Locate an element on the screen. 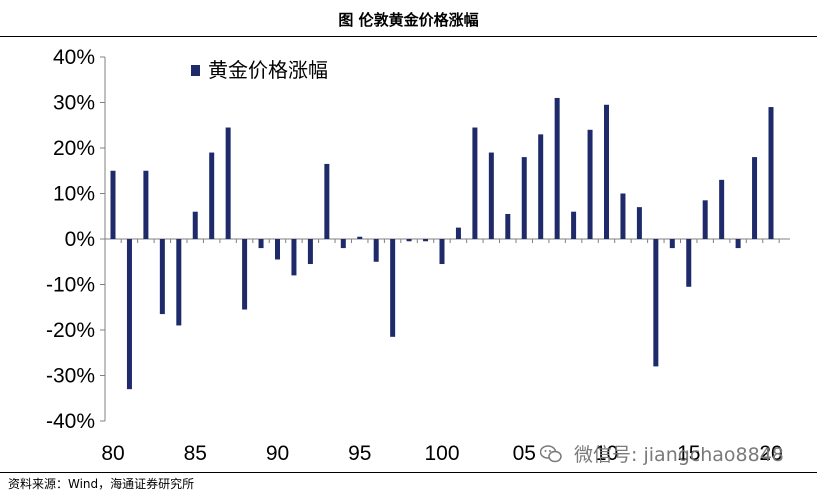 The height and width of the screenshot is (495, 817). y-tick-label: 10% is located at coordinates (74, 194).